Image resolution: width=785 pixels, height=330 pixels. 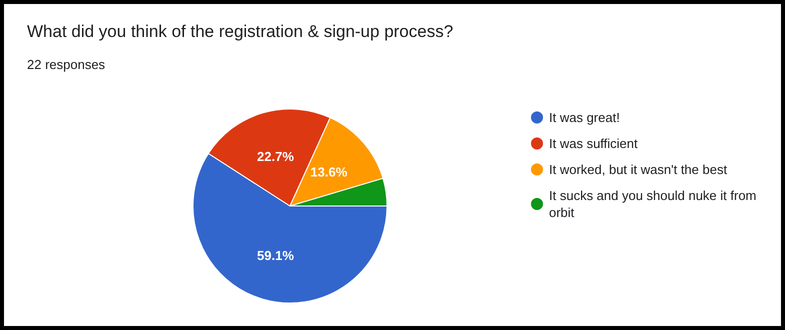 I want to click on legend-label: It was sufficient, so click(x=593, y=143).